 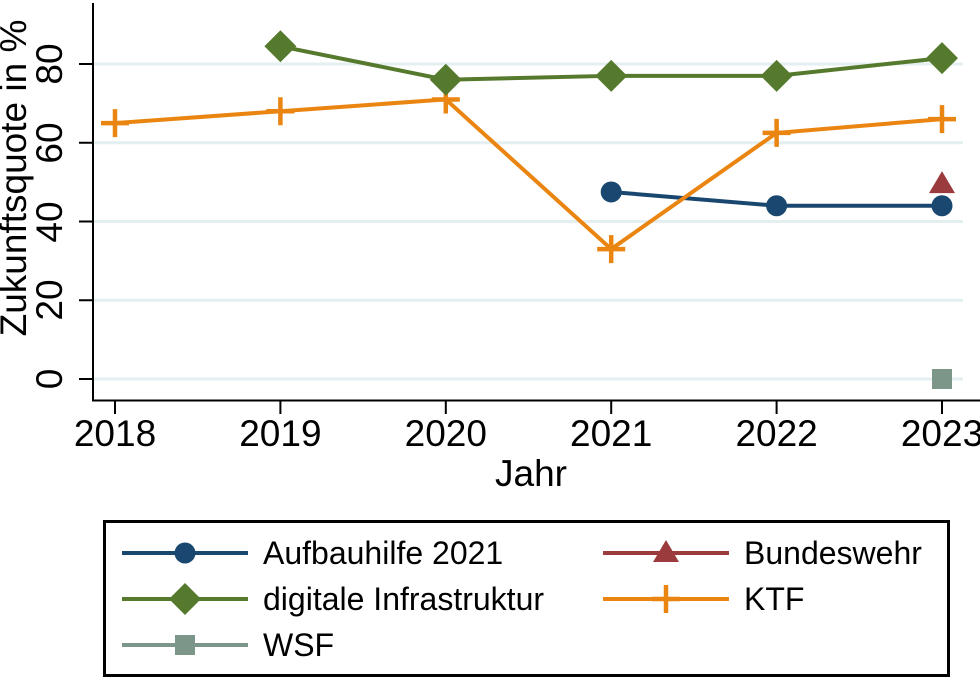 I want to click on legend-label: KTF, so click(x=774, y=599).